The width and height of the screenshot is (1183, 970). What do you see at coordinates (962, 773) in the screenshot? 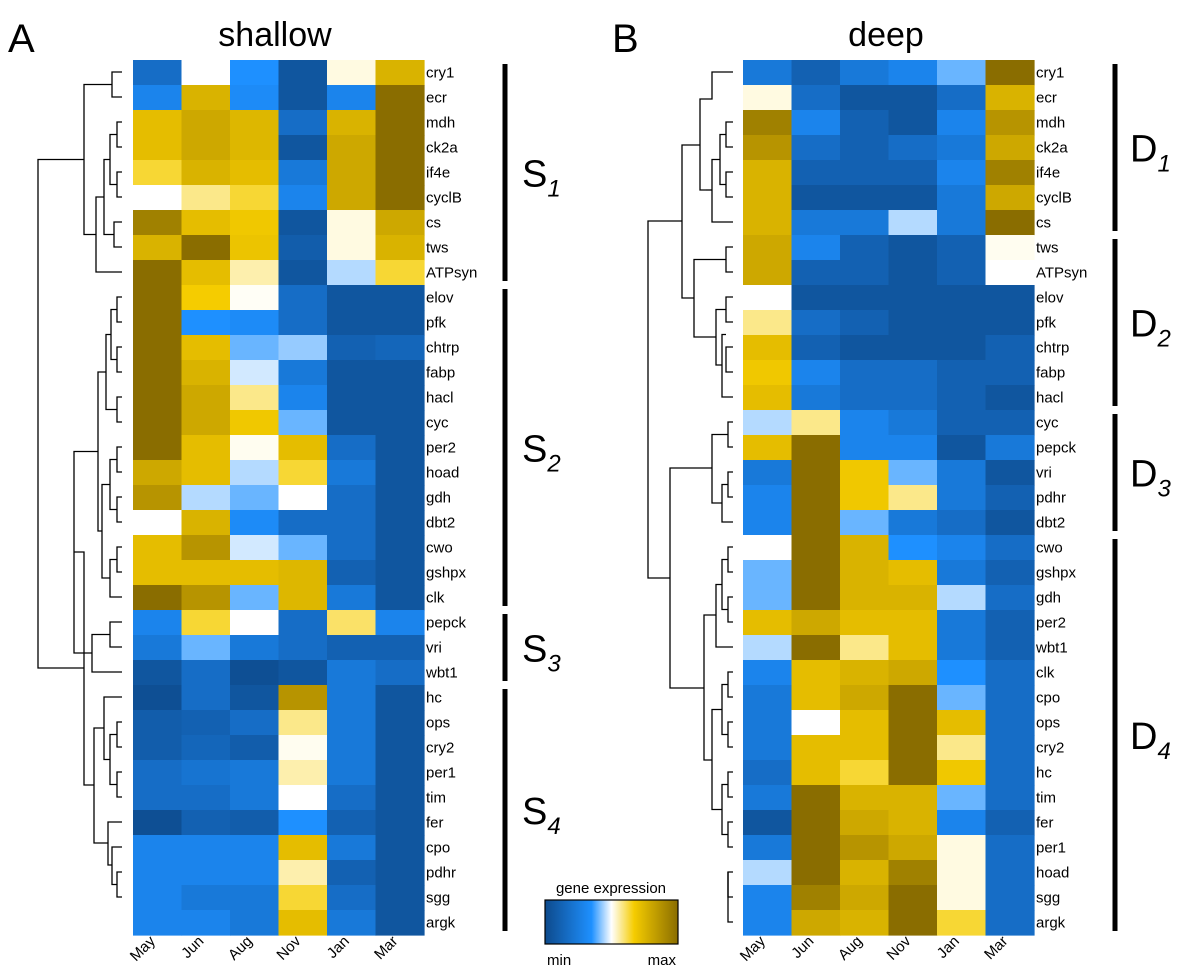
I see `panel-b-cell-hc-Jan` at bounding box center [962, 773].